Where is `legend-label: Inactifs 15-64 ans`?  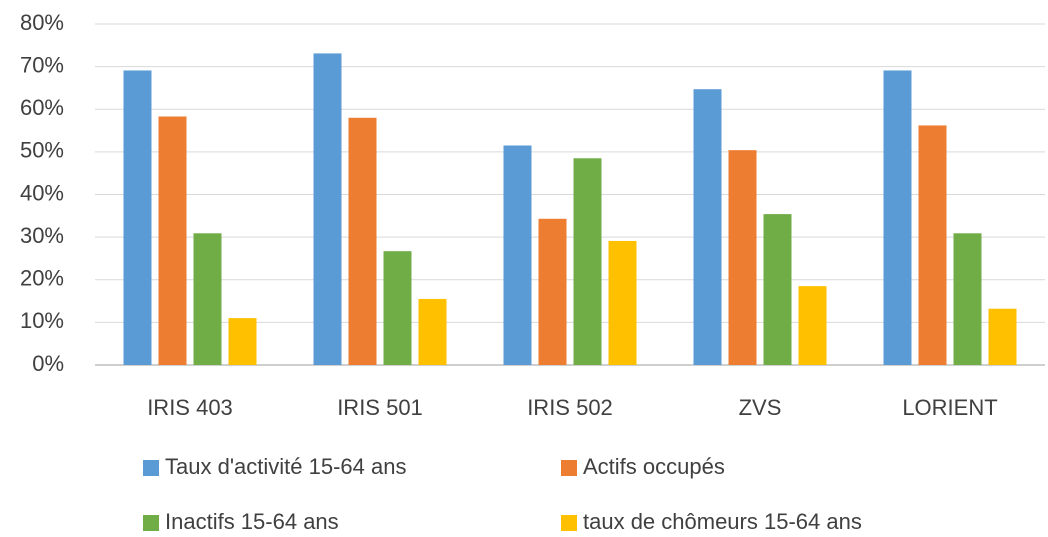
legend-label: Inactifs 15-64 ans is located at coordinates (252, 521).